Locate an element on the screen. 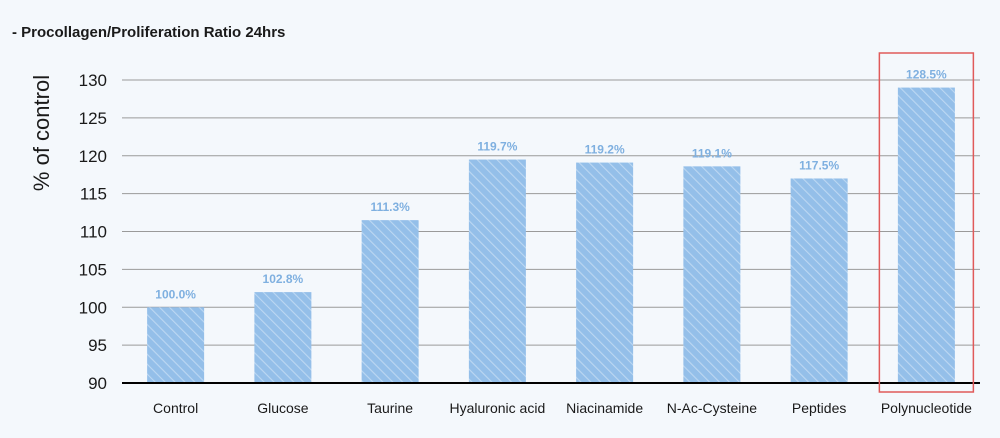 The height and width of the screenshot is (438, 1000). y-tick-label: 115 is located at coordinates (93, 194).